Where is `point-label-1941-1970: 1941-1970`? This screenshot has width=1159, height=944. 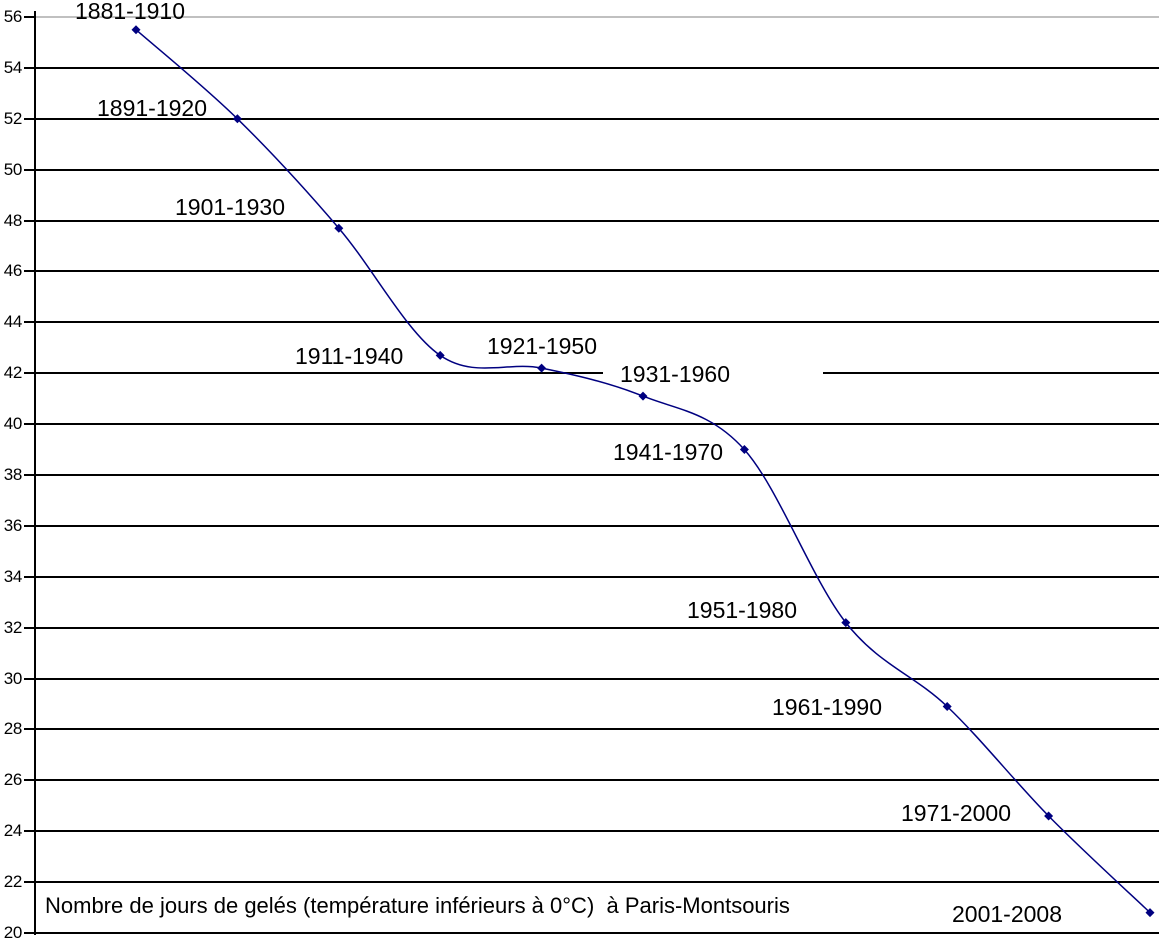 point-label-1941-1970: 1941-1970 is located at coordinates (668, 452).